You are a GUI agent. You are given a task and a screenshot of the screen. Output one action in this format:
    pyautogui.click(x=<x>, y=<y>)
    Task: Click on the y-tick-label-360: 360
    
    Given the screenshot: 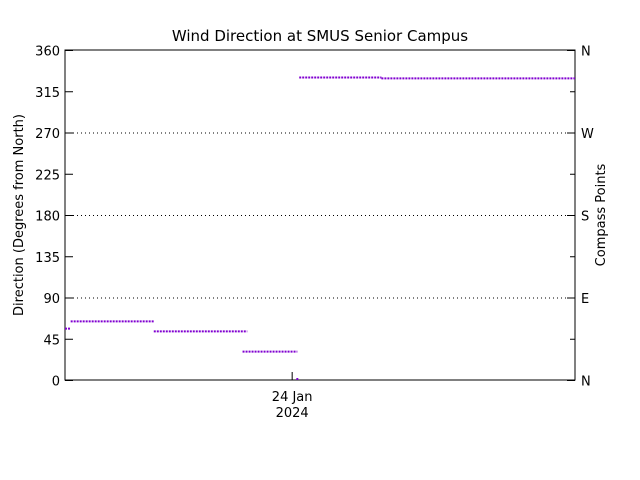 What is the action you would take?
    pyautogui.click(x=47, y=52)
    